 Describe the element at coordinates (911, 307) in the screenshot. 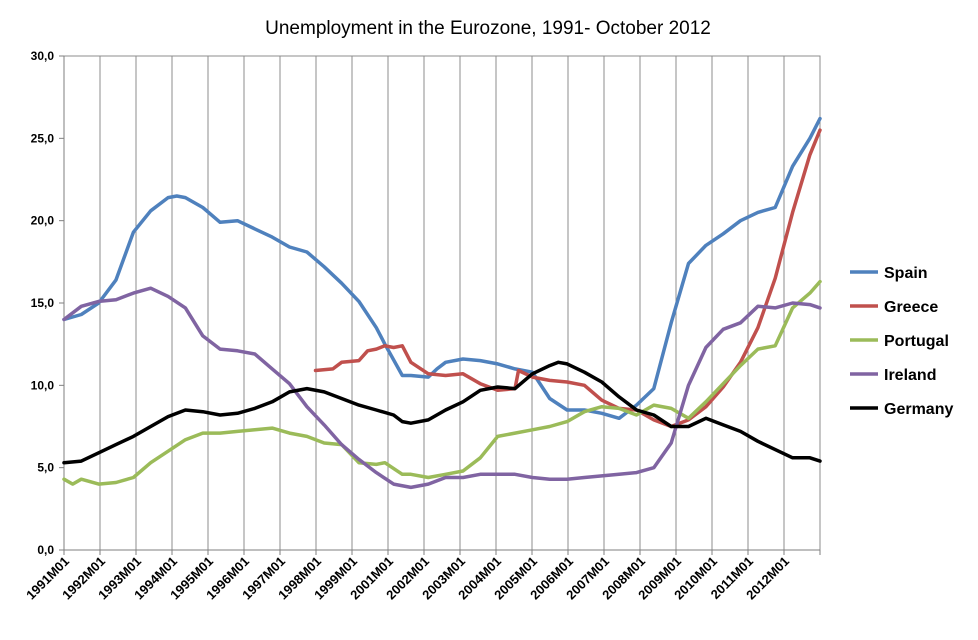

I see `legend-label-greece: Greece` at that location.